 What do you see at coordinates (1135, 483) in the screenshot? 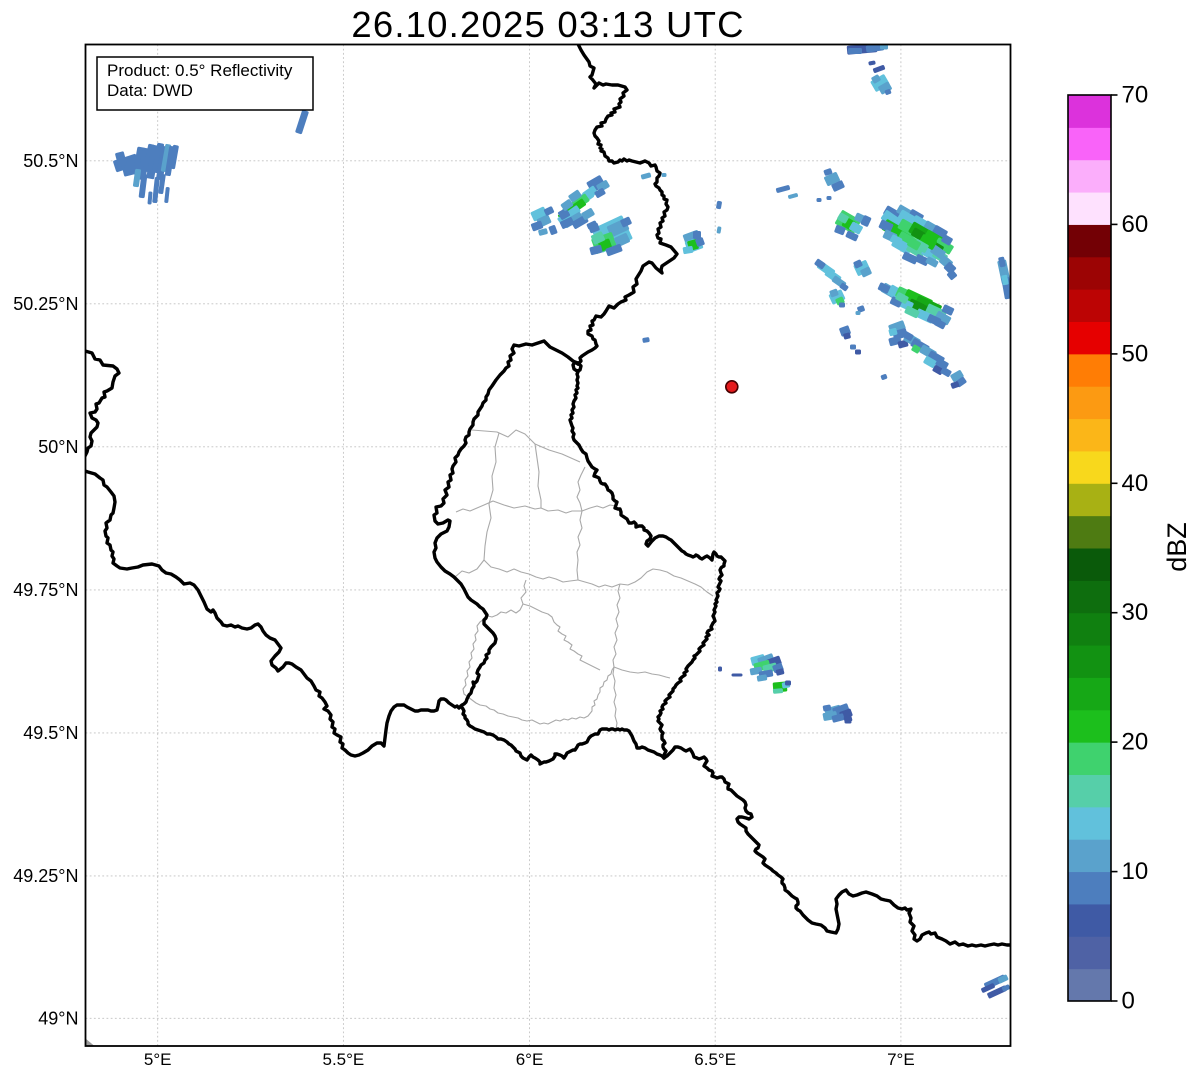
I see `svg-text: 40` at bounding box center [1135, 483].